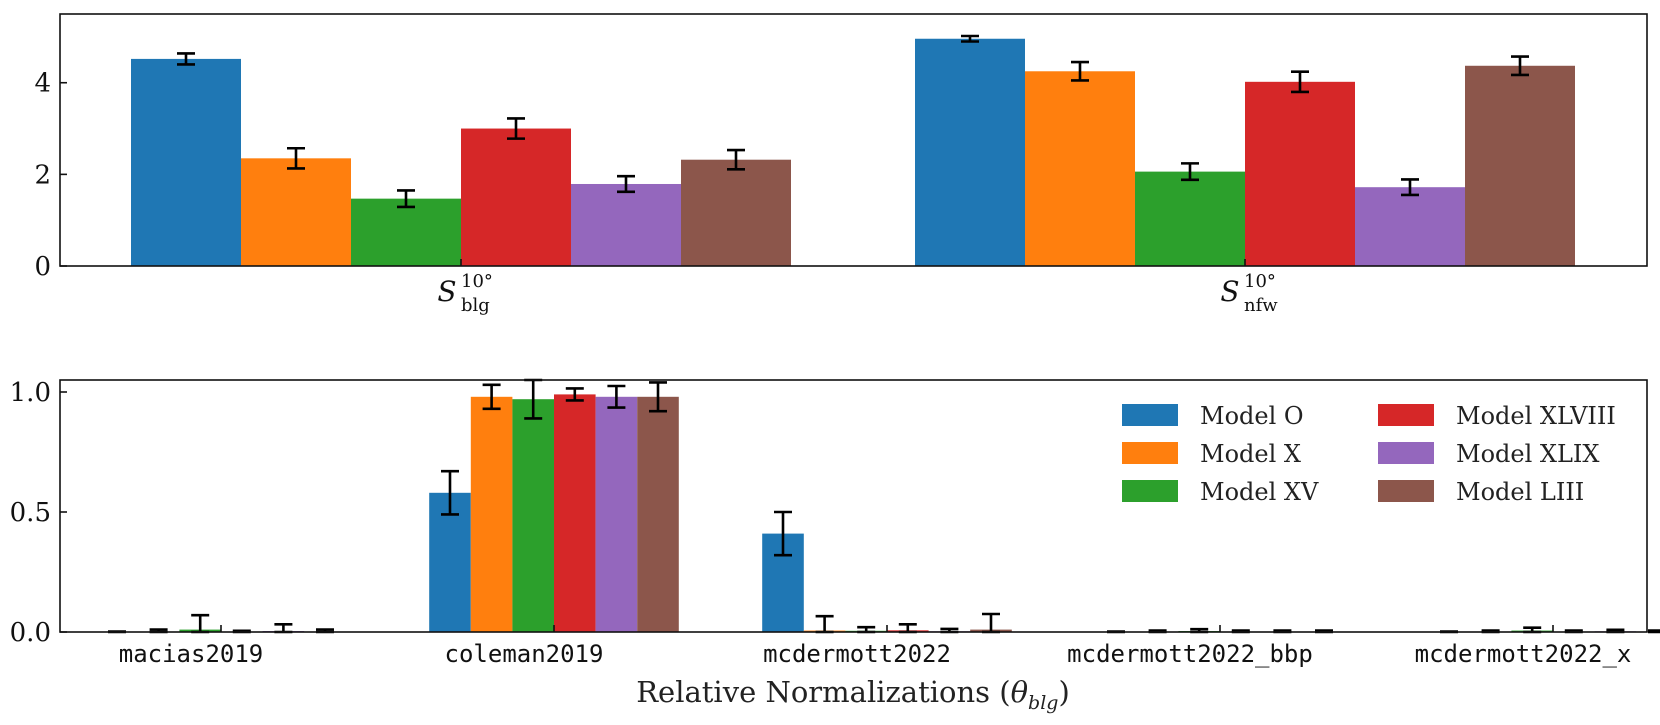 This screenshot has width=1660, height=725. What do you see at coordinates (1261, 305) in the screenshot?
I see `cat1-sub: nfw` at bounding box center [1261, 305].